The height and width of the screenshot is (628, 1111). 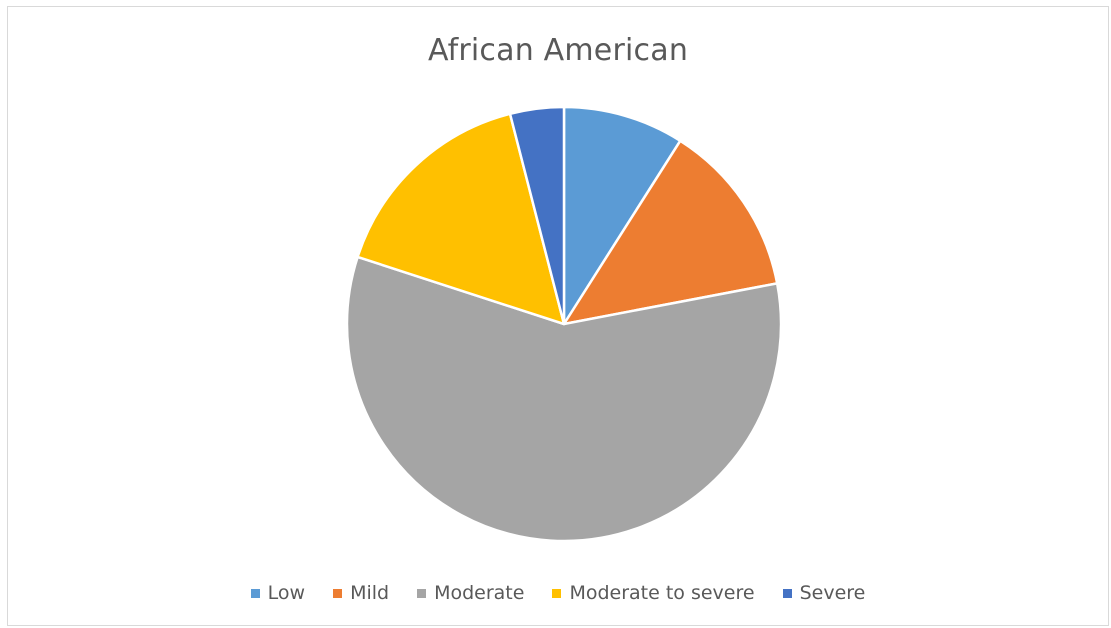 What do you see at coordinates (558, 50) in the screenshot?
I see `chart-title: African American` at bounding box center [558, 50].